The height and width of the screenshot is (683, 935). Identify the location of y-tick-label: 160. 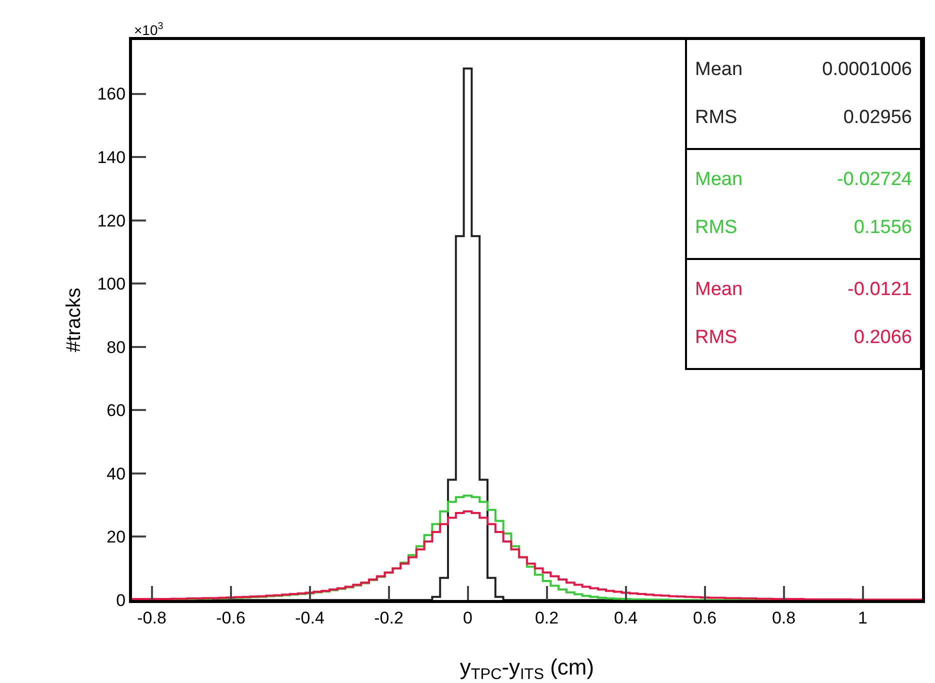
(111, 94).